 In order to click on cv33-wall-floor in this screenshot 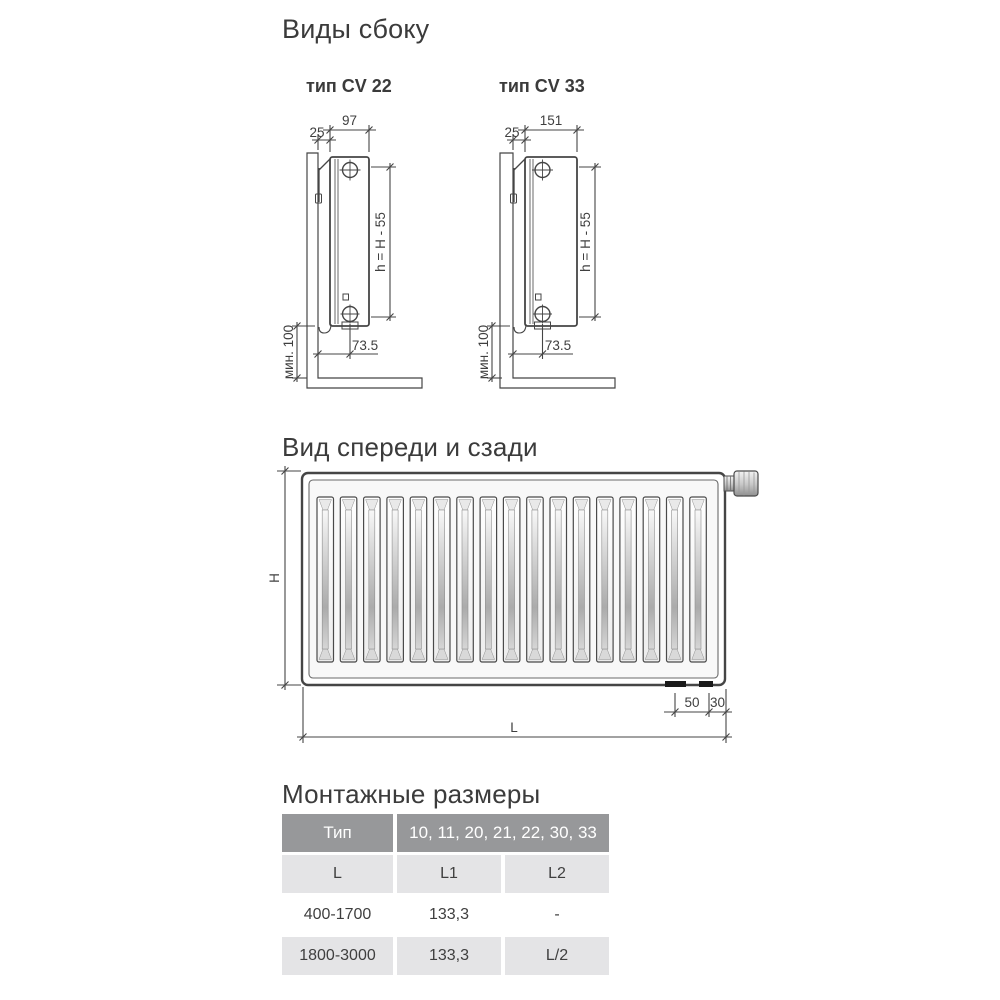, I will do `click(557, 270)`.